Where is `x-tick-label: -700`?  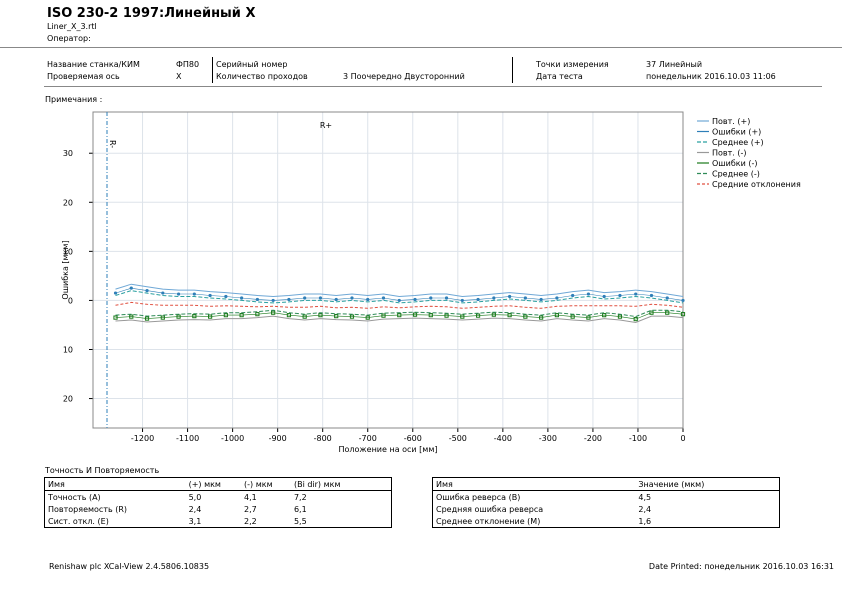
x-tick-label: -700 is located at coordinates (368, 438).